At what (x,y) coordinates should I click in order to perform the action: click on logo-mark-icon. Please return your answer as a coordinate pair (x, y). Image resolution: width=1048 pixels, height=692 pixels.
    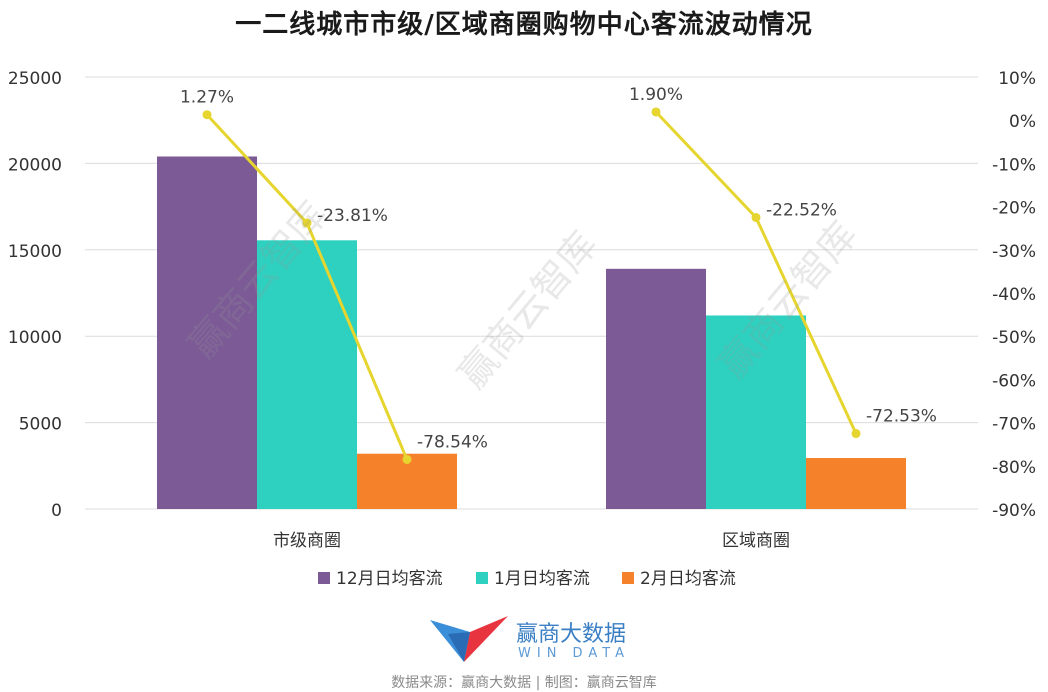
    Looking at the image, I should click on (469, 639).